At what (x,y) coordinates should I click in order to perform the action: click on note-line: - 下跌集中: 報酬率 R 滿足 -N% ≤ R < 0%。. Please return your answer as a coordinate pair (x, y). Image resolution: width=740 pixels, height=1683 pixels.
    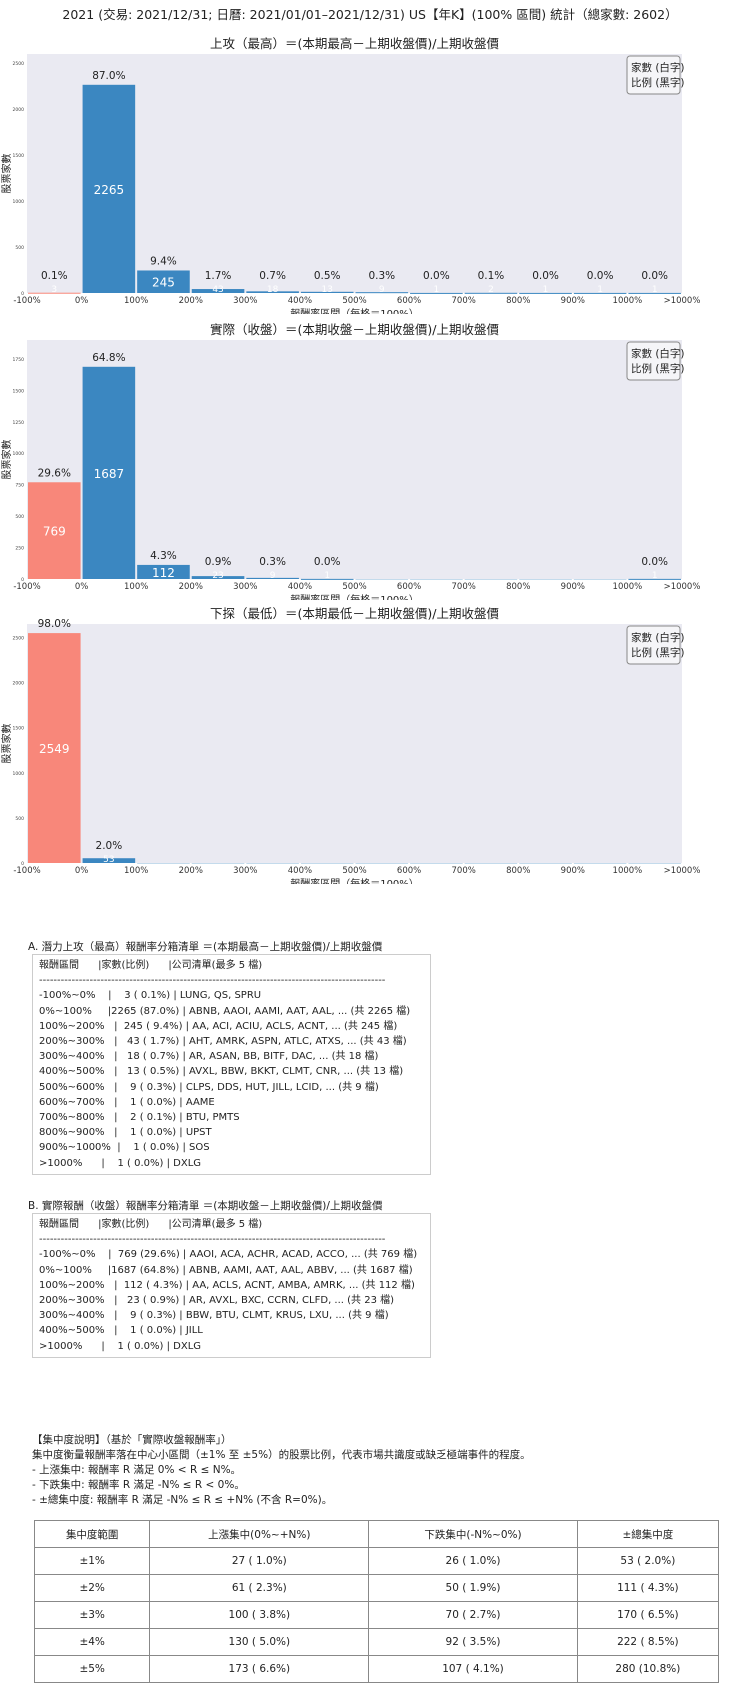
    Looking at the image, I should click on (138, 1485).